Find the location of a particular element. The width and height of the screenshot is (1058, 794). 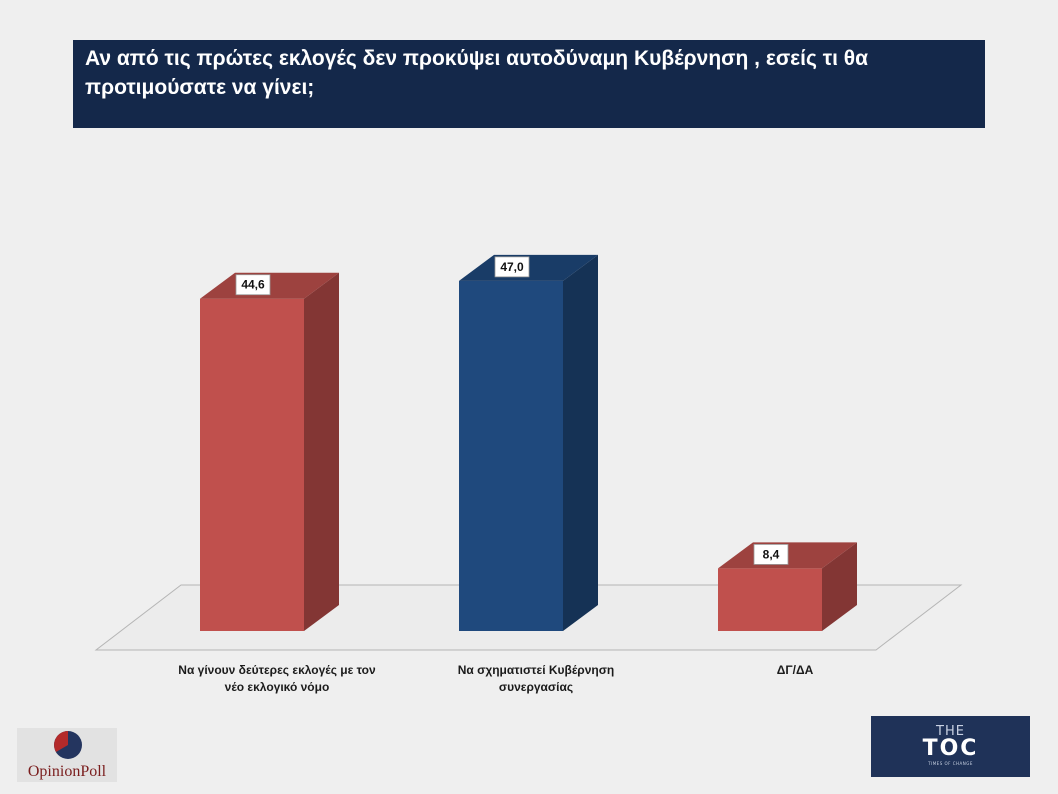

thetoc-logo: THE TOC TIMES OF CHANGE is located at coordinates (950, 746).